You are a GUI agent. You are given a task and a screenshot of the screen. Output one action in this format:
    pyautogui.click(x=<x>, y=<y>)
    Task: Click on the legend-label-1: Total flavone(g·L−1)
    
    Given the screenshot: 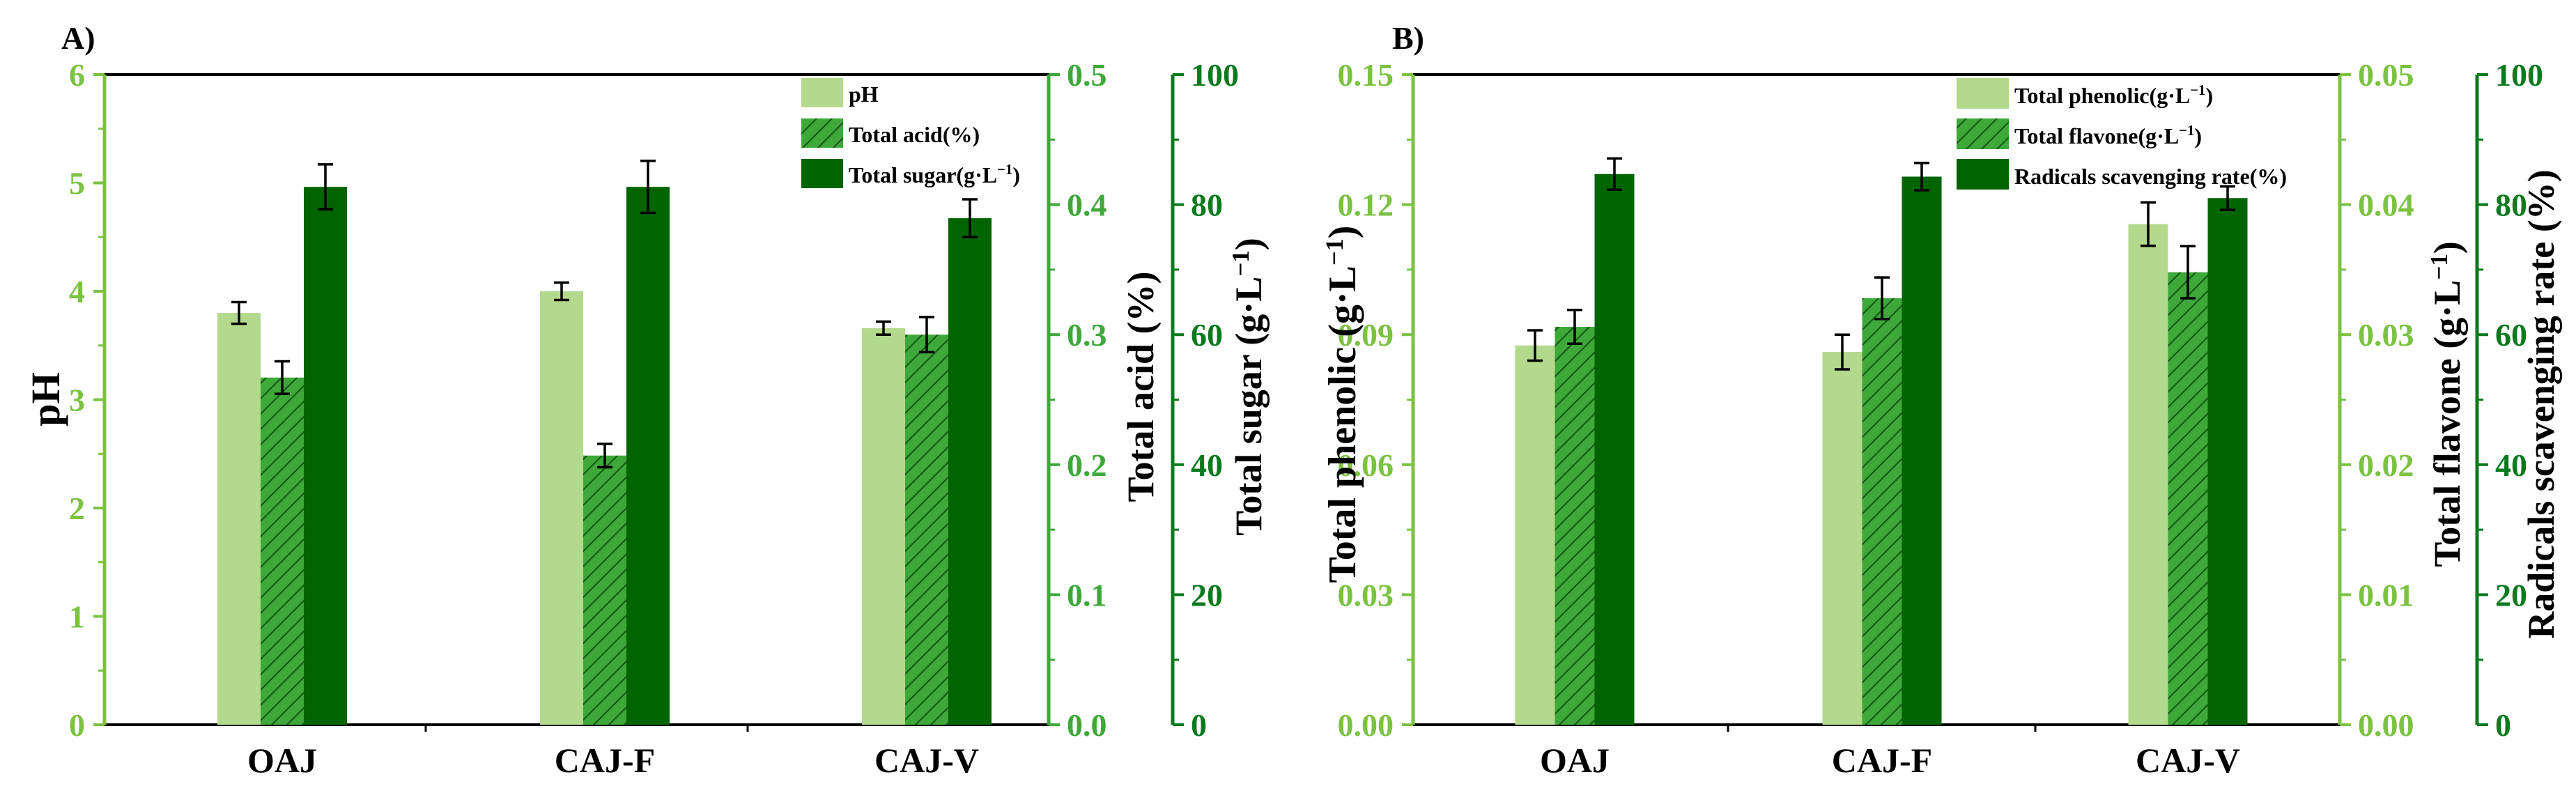 What is the action you would take?
    pyautogui.click(x=2108, y=135)
    